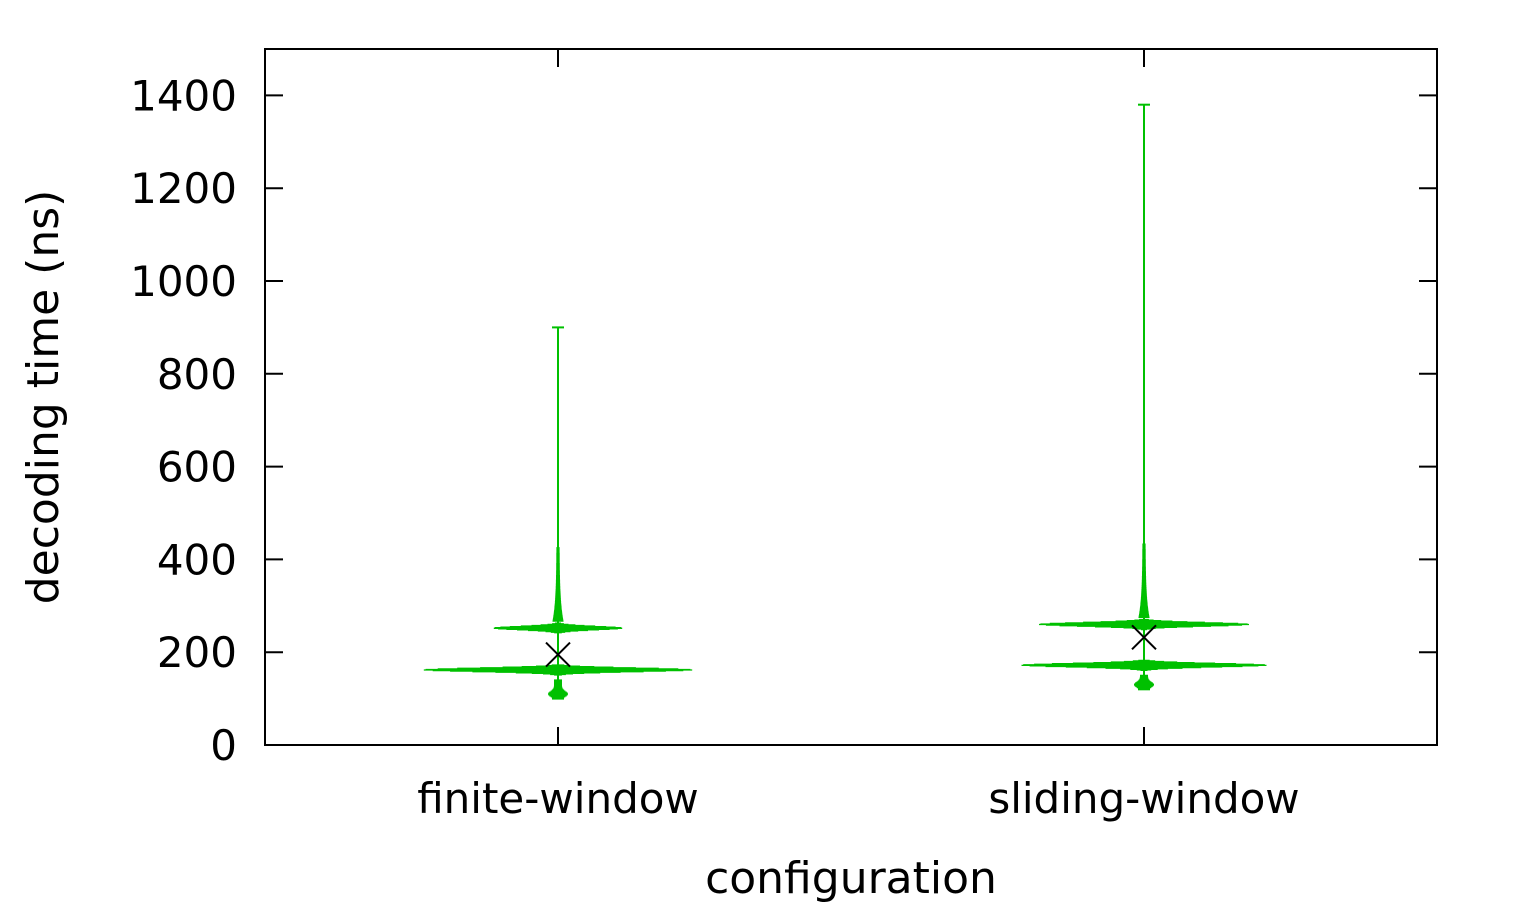 The height and width of the screenshot is (908, 1517). I want to click on y-tick-label: 0, so click(223, 745).